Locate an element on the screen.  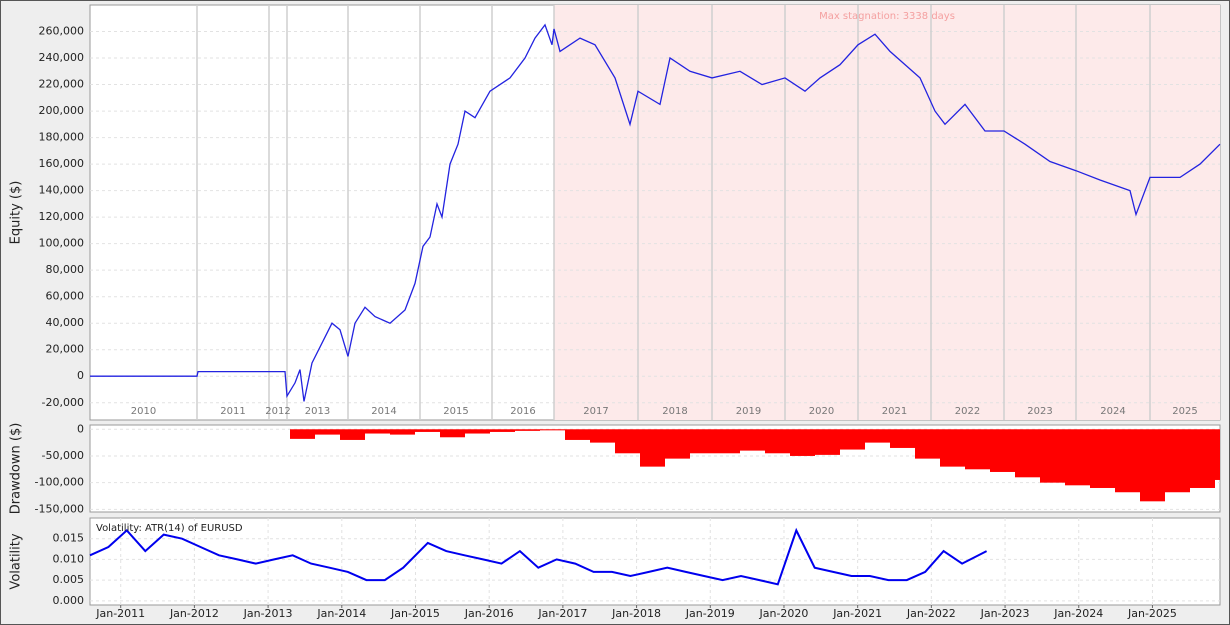
y-tick-label: 0.015 is located at coordinates (69, 538).